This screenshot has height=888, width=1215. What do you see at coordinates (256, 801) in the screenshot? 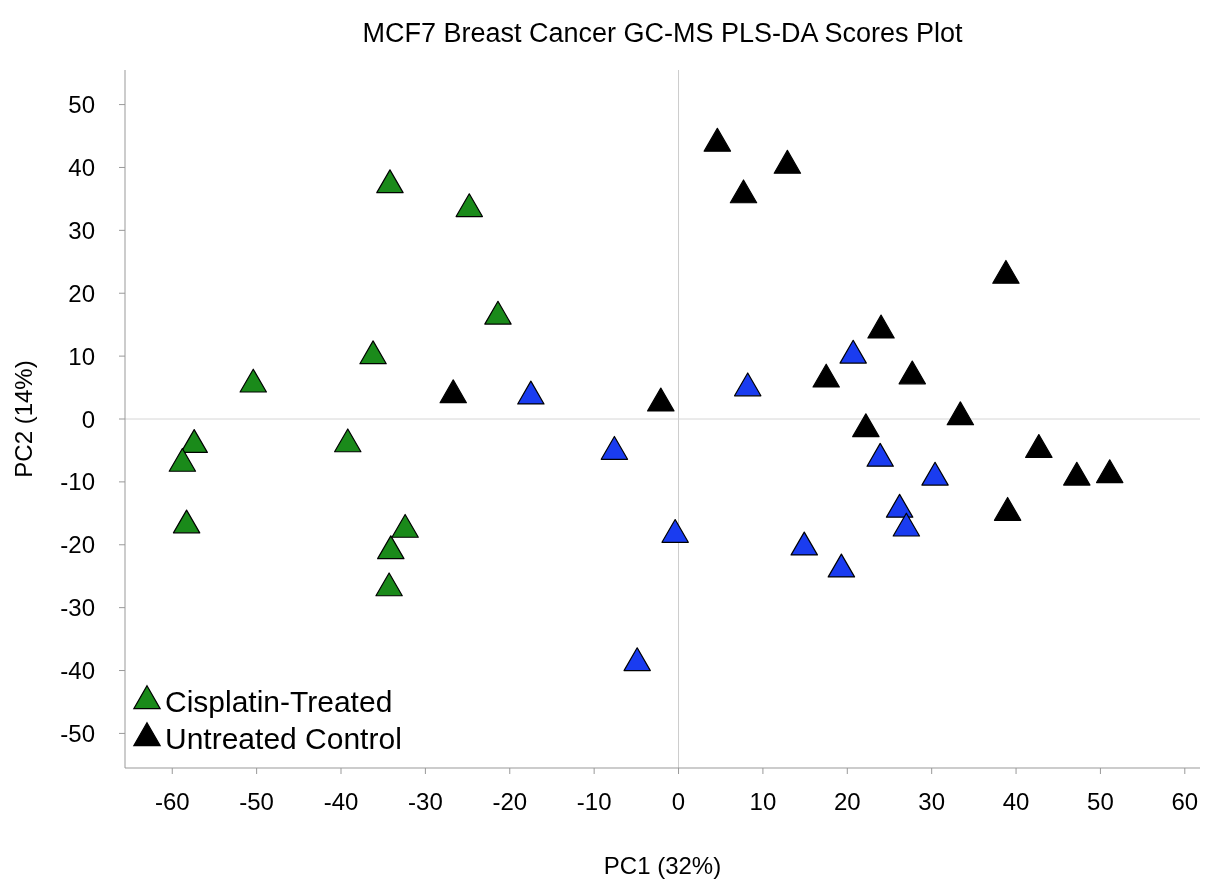
I see `x-tick-label: -50` at bounding box center [256, 801].